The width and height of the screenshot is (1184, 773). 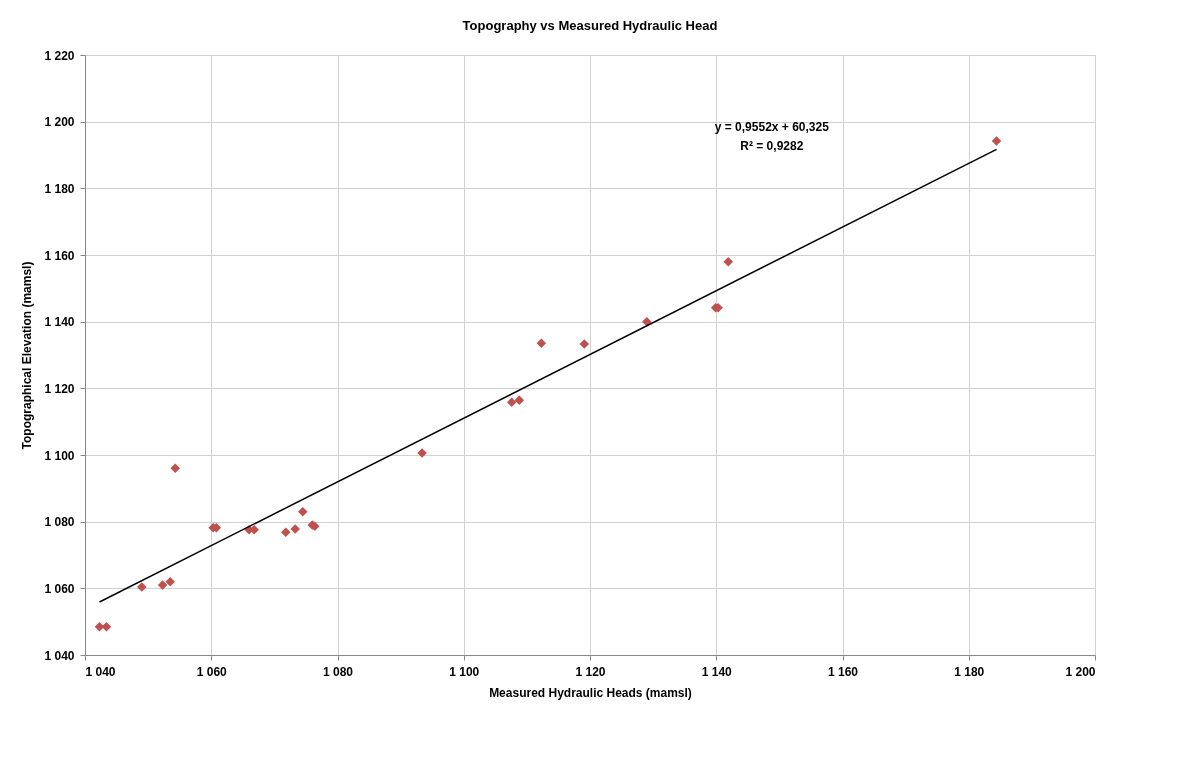 What do you see at coordinates (59, 455) in the screenshot?
I see `y-tick-label: 1 100` at bounding box center [59, 455].